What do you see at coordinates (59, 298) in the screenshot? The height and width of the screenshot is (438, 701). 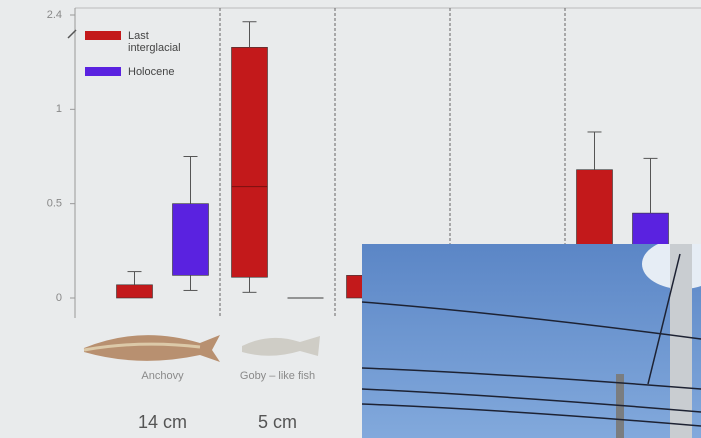 I see `y-tick-label: 0` at bounding box center [59, 298].